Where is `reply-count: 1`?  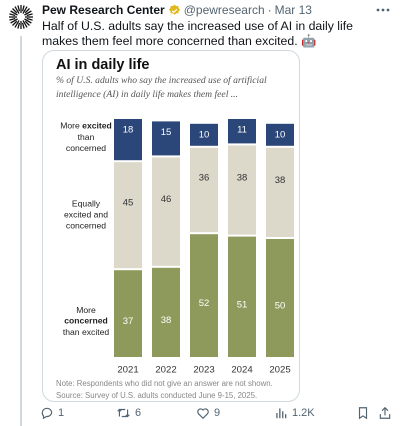
reply-count: 1 is located at coordinates (61, 413).